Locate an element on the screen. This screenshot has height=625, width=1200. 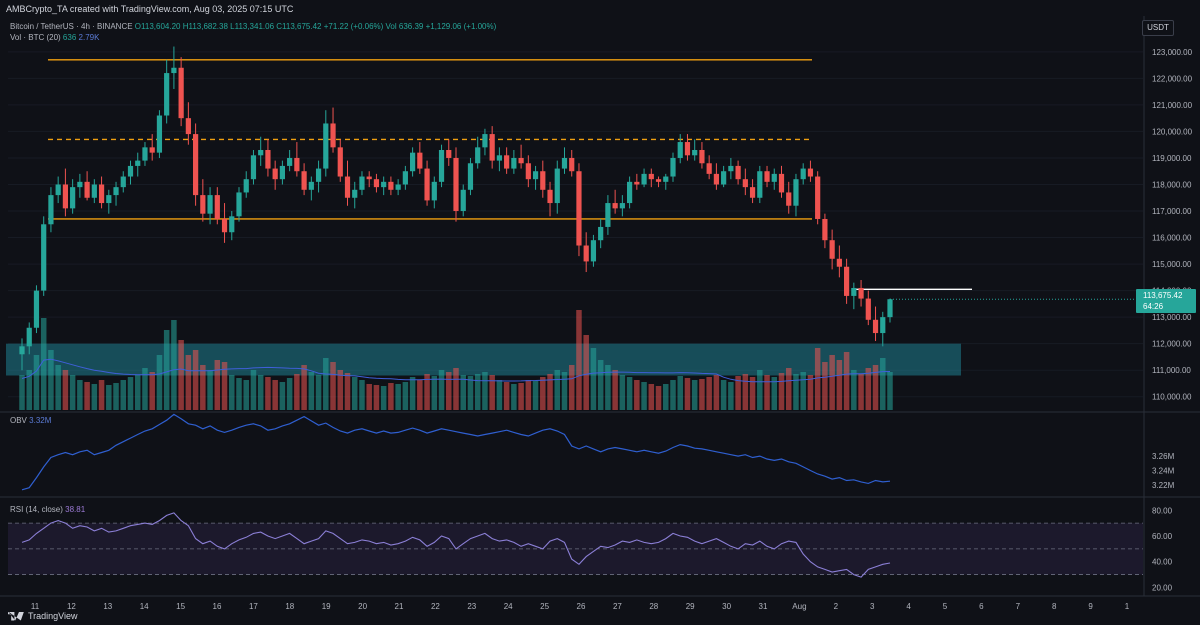
obv-tick-label: 3.26M is located at coordinates (1163, 456).